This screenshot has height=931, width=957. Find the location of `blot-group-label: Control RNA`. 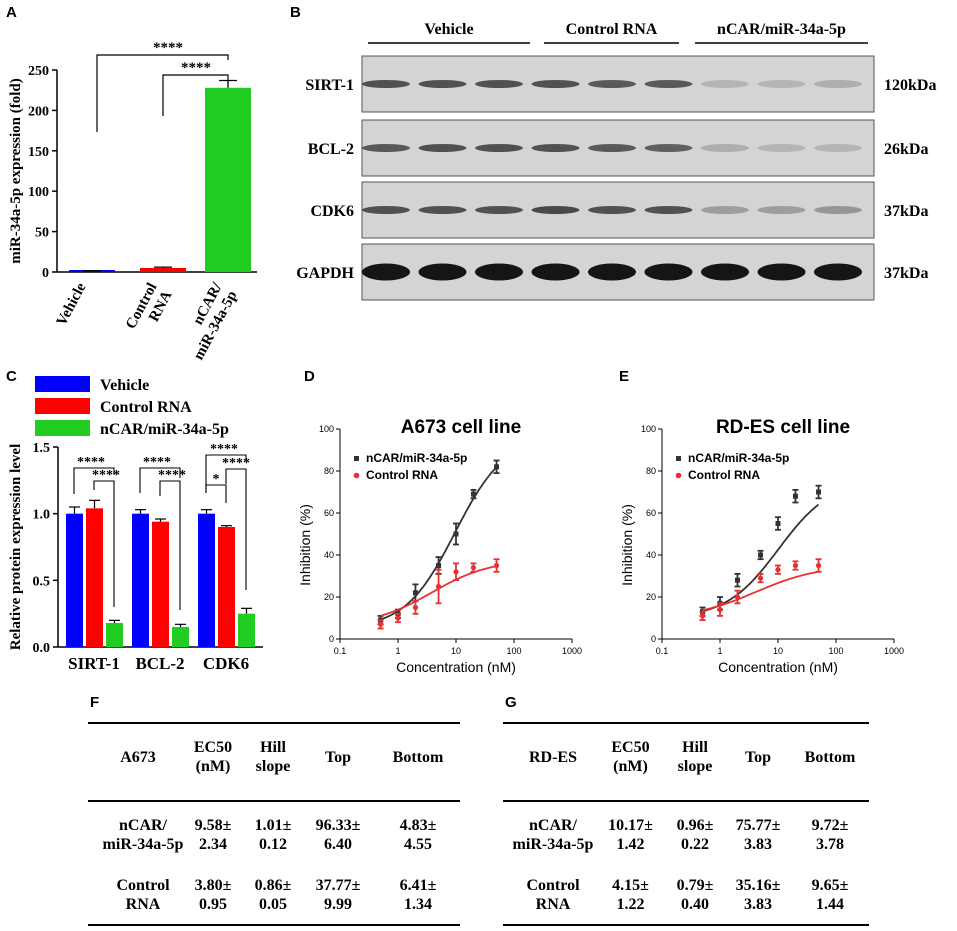

blot-group-label: Control RNA is located at coordinates (612, 29).